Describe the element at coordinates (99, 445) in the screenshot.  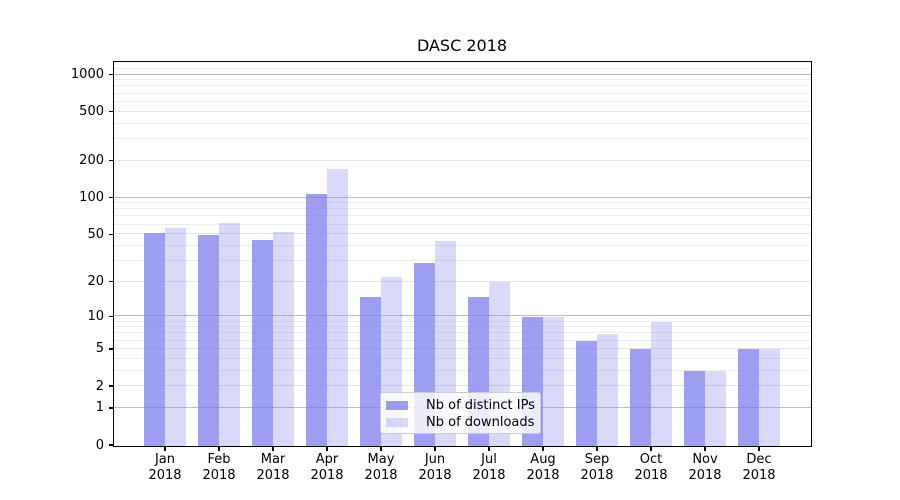
I see `y-tick-label-0: 0` at that location.